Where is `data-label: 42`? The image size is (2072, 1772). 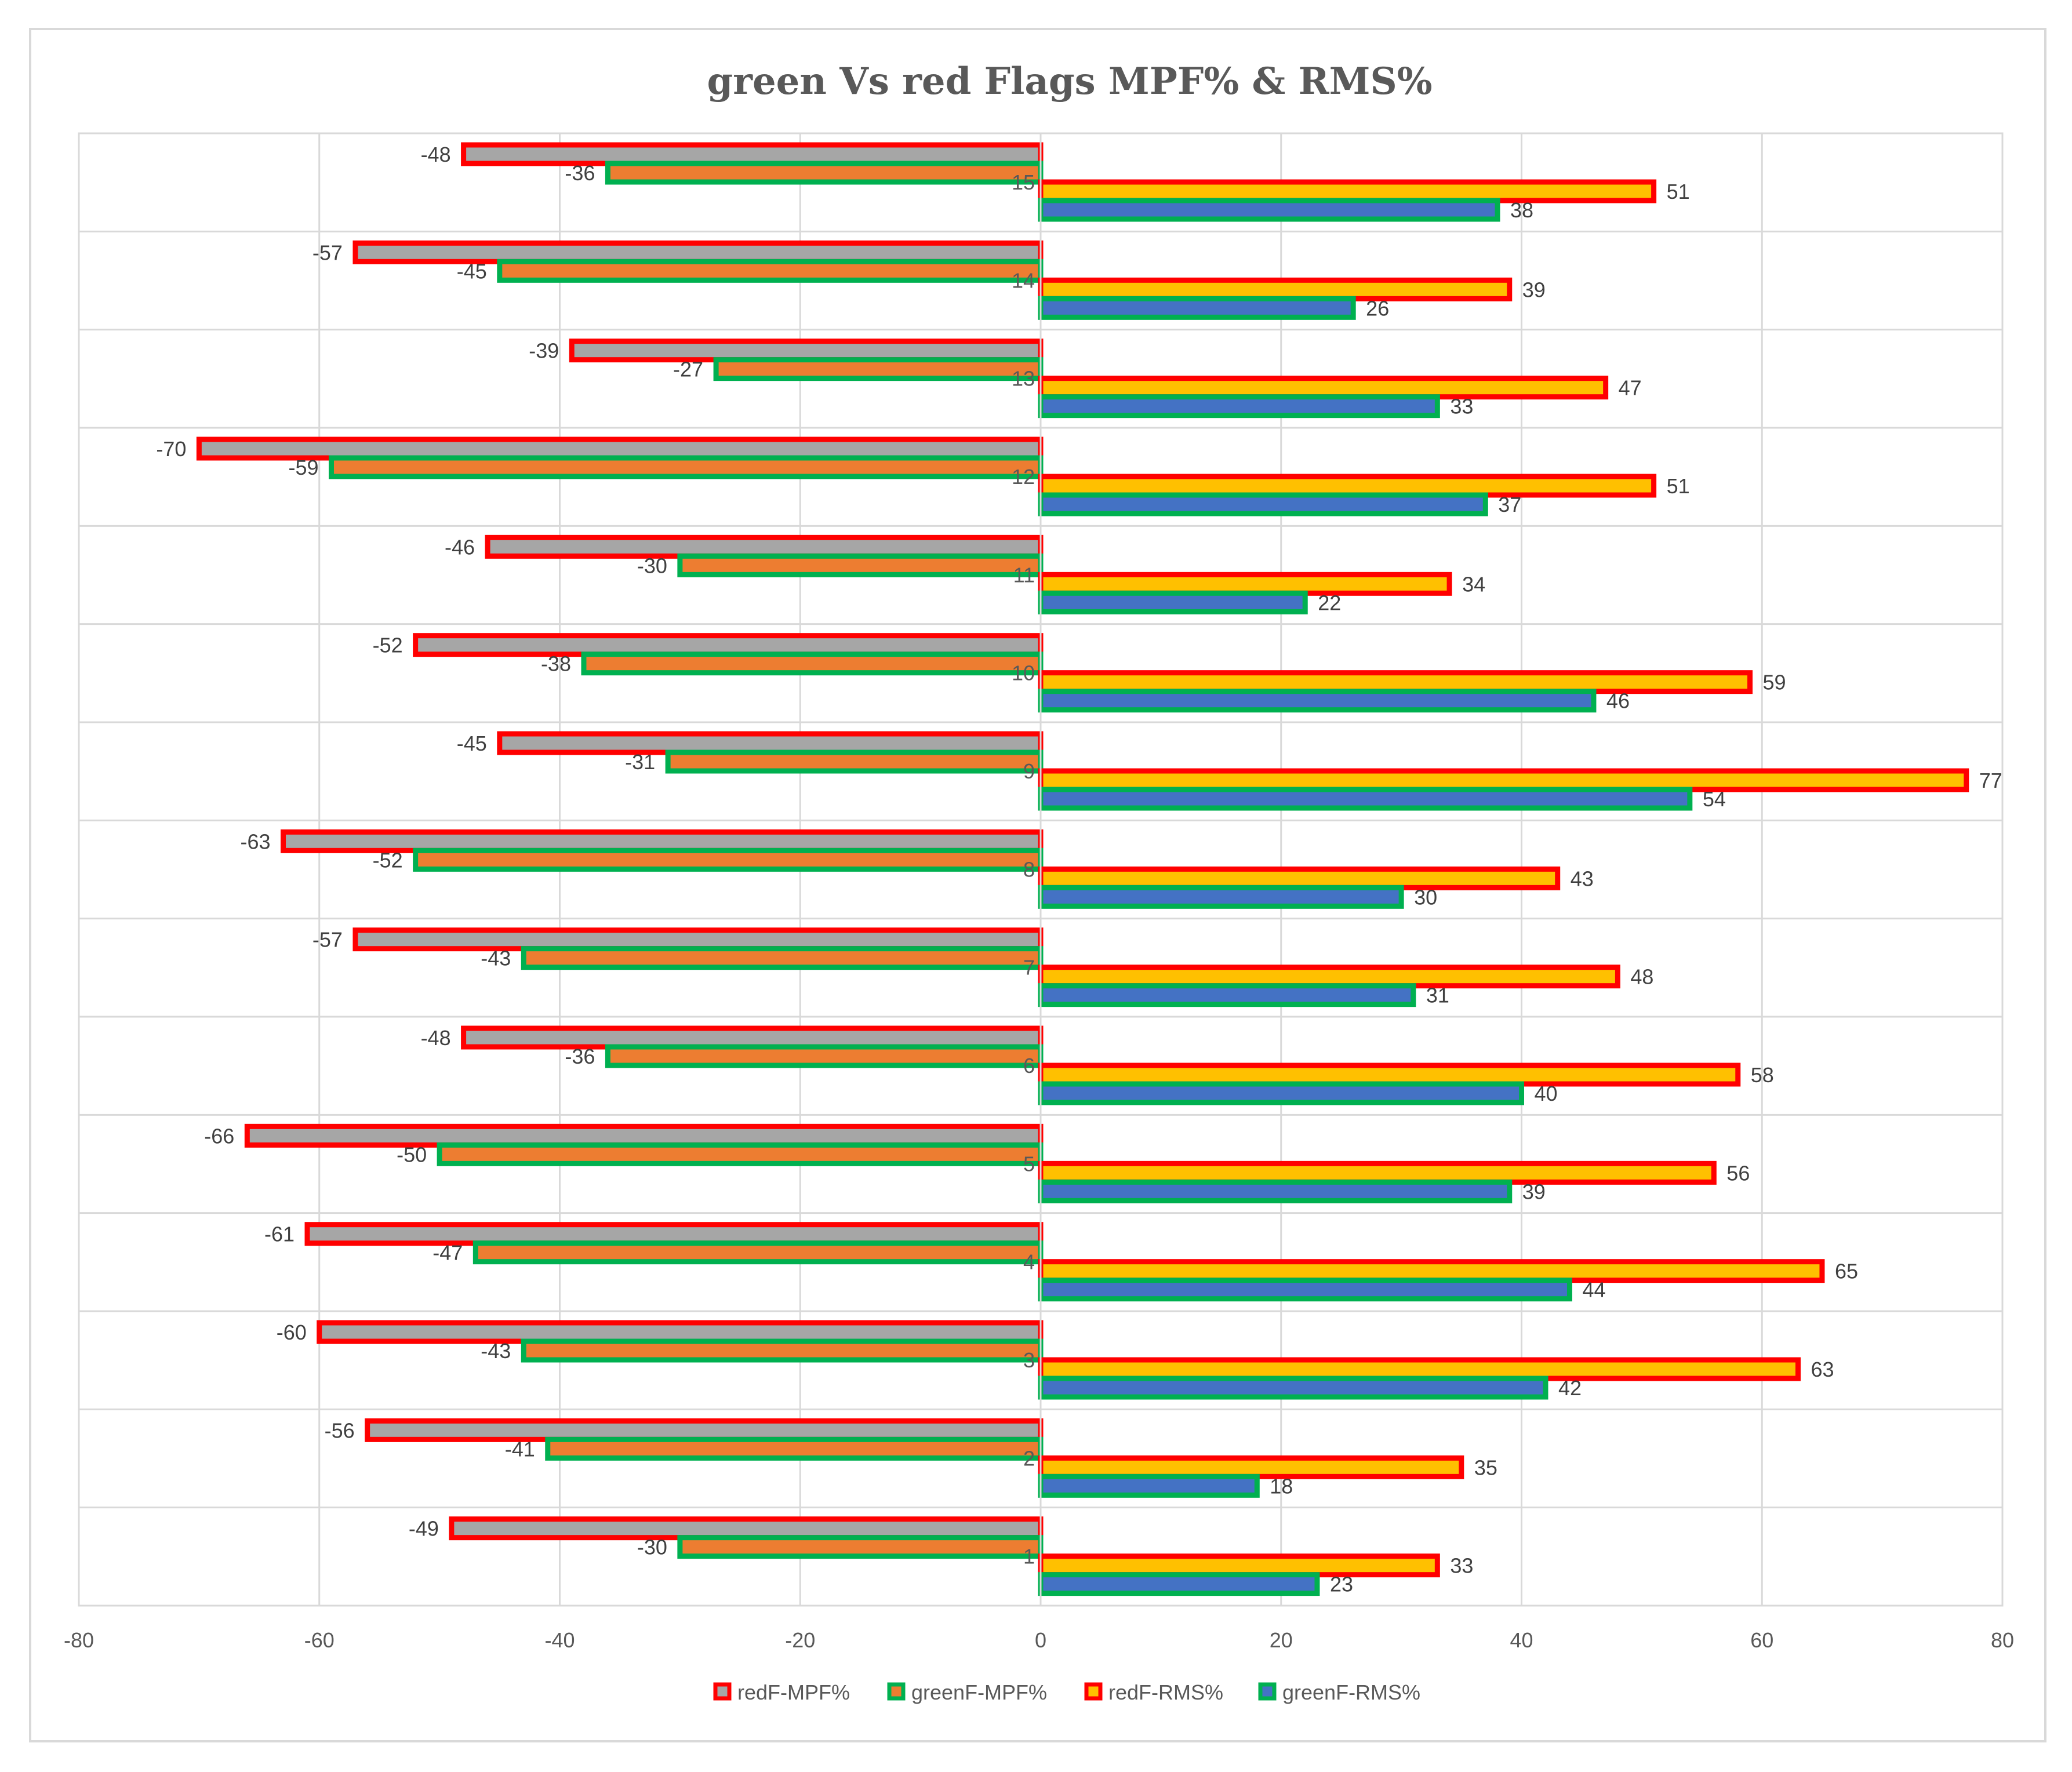 data-label: 42 is located at coordinates (1570, 1388).